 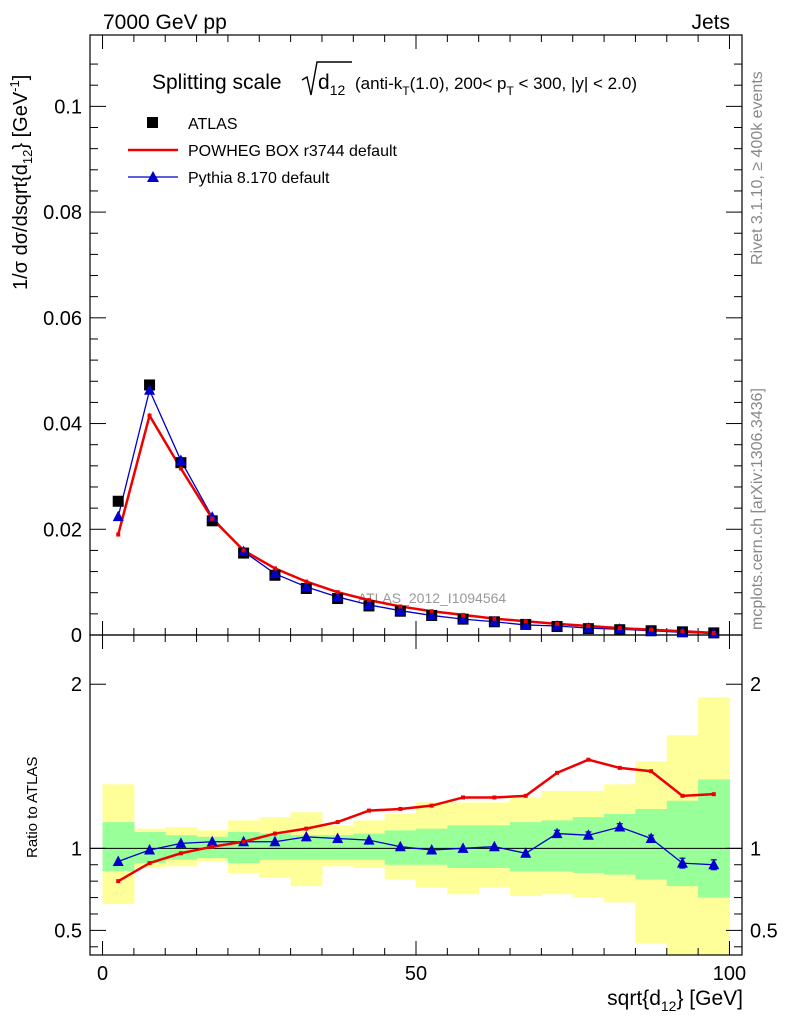 I want to click on main-y-tick-label: 0.1, so click(x=68, y=107).